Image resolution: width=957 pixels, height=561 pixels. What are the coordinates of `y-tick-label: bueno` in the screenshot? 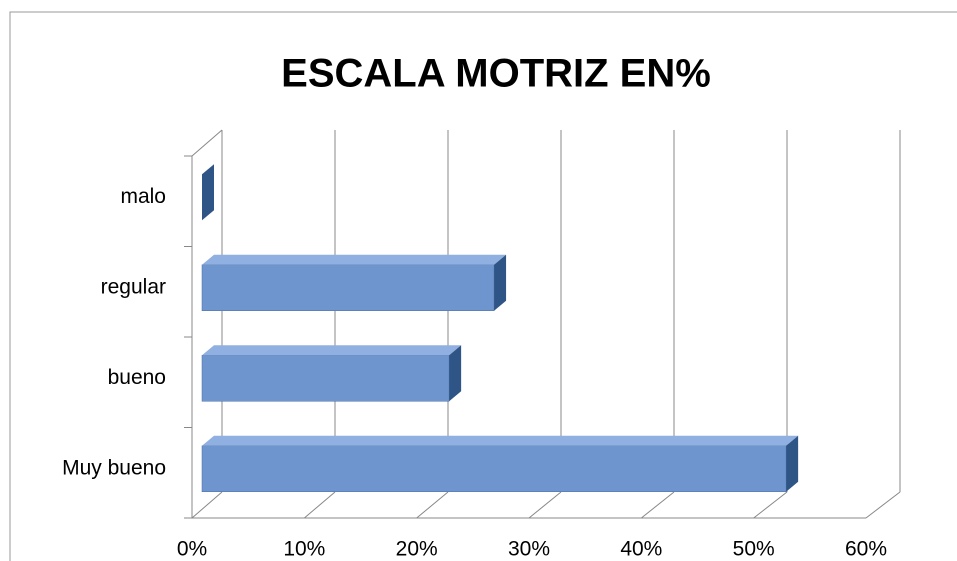 It's located at (137, 377).